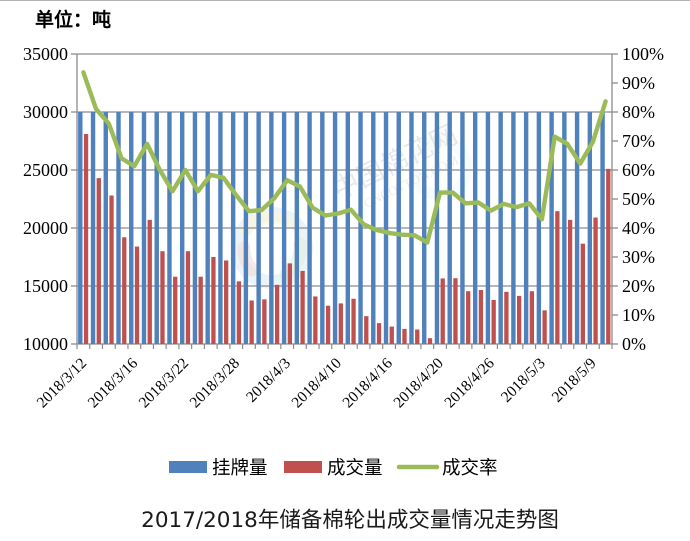  I want to click on legend-swatch-listing, so click(188, 467).